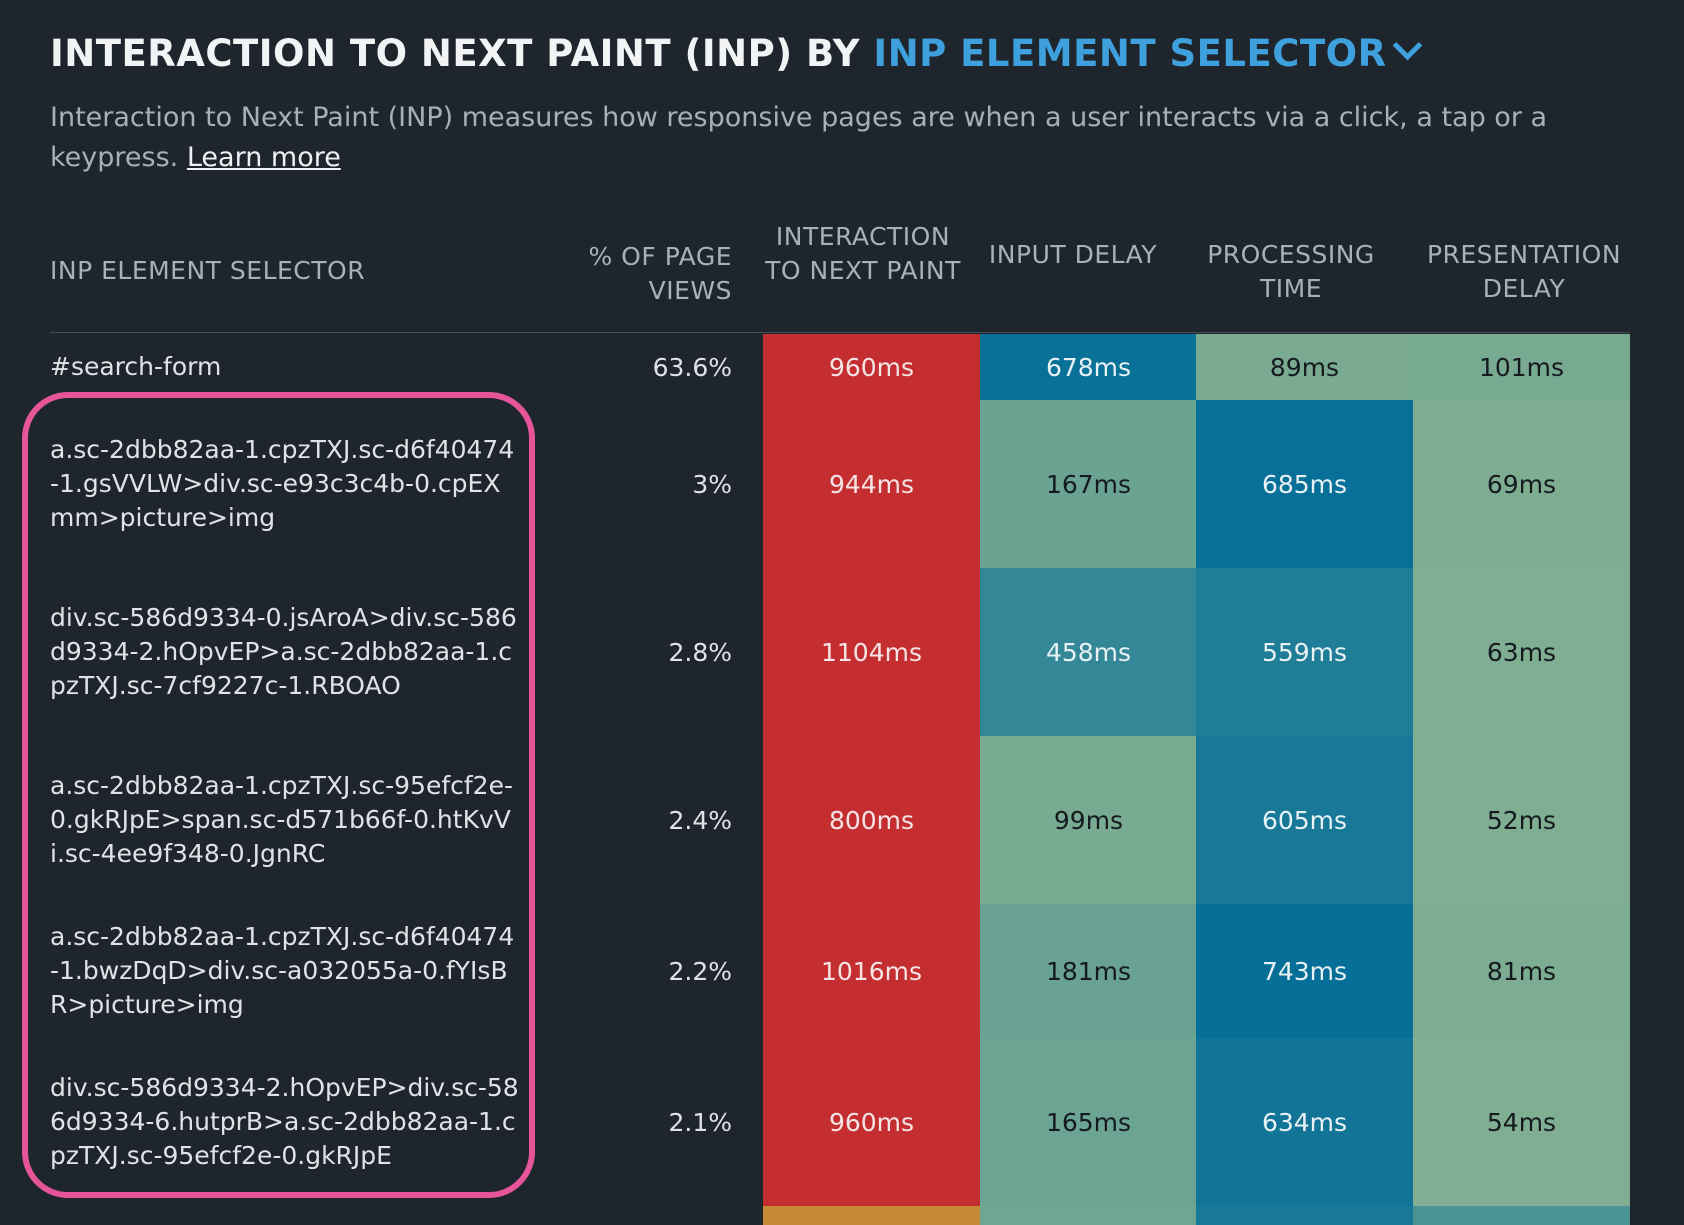 Image resolution: width=1684 pixels, height=1225 pixels. Describe the element at coordinates (263, 157) in the screenshot. I see `learn-more-link: Learn more` at that location.